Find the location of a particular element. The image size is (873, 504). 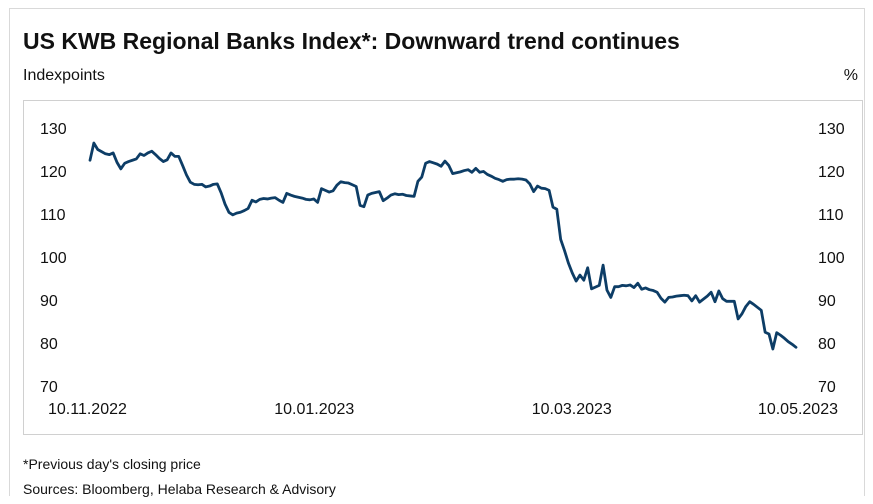

y-tick-right: 130 is located at coordinates (831, 129).